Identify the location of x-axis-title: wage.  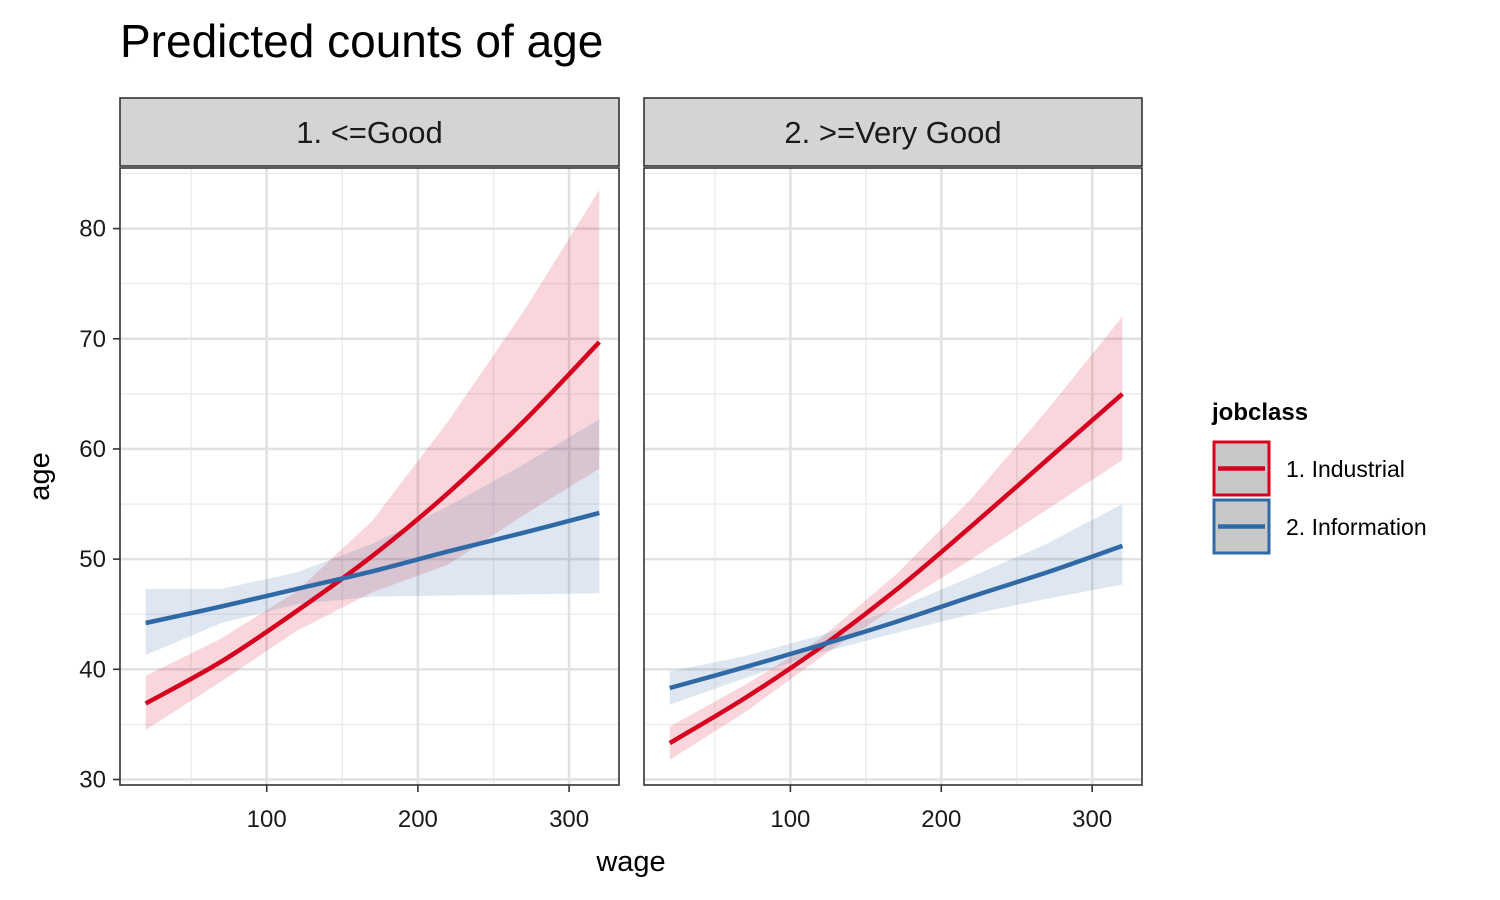
(630, 862).